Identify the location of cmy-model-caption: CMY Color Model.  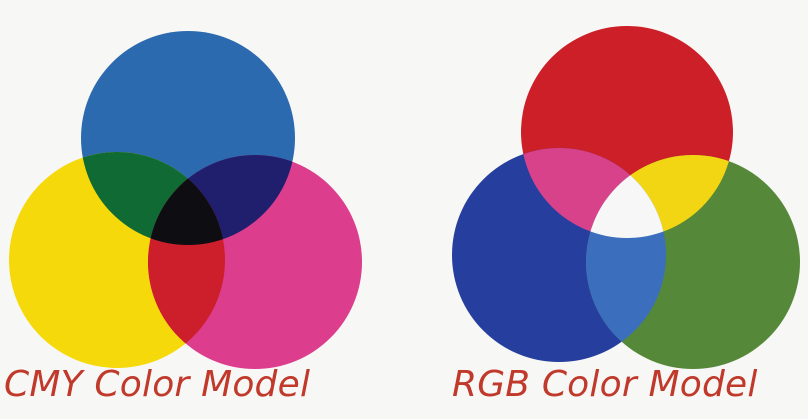
(157, 384).